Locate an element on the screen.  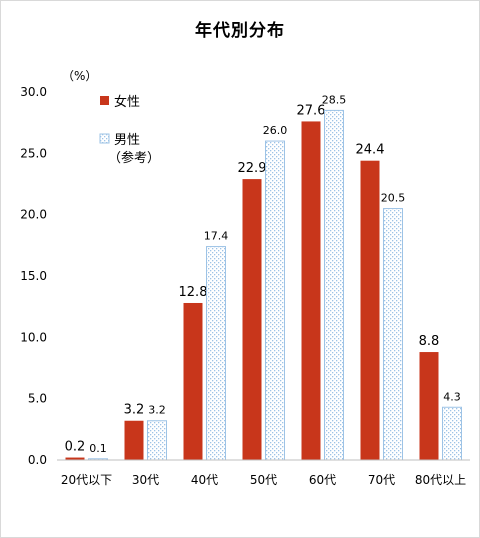
x-category-label: 60代 is located at coordinates (322, 480).